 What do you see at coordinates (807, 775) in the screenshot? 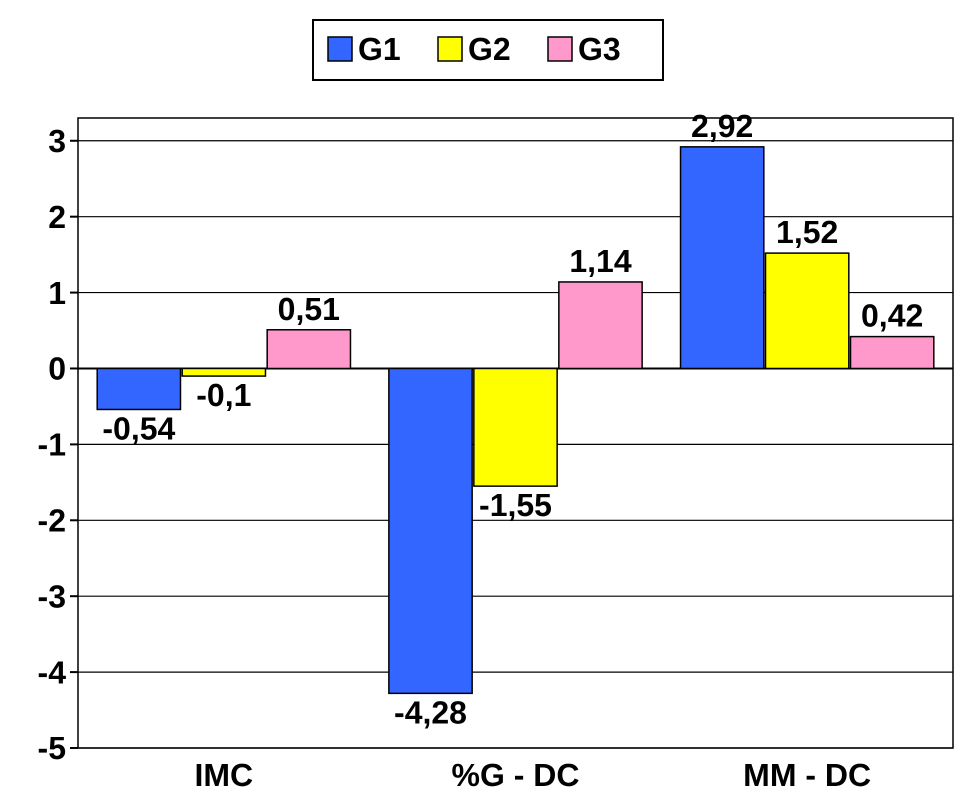
I see `x-tick-label: MM - DC` at bounding box center [807, 775].